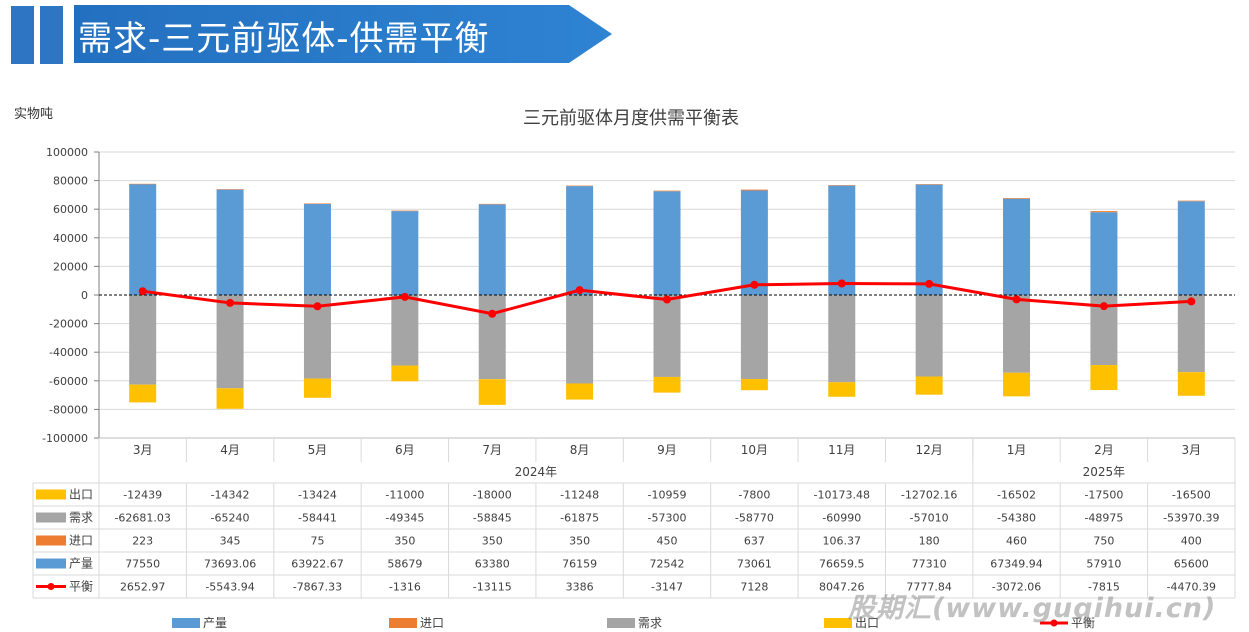 This screenshot has height=632, width=1249. I want to click on table-cell: 750, so click(1103, 541).